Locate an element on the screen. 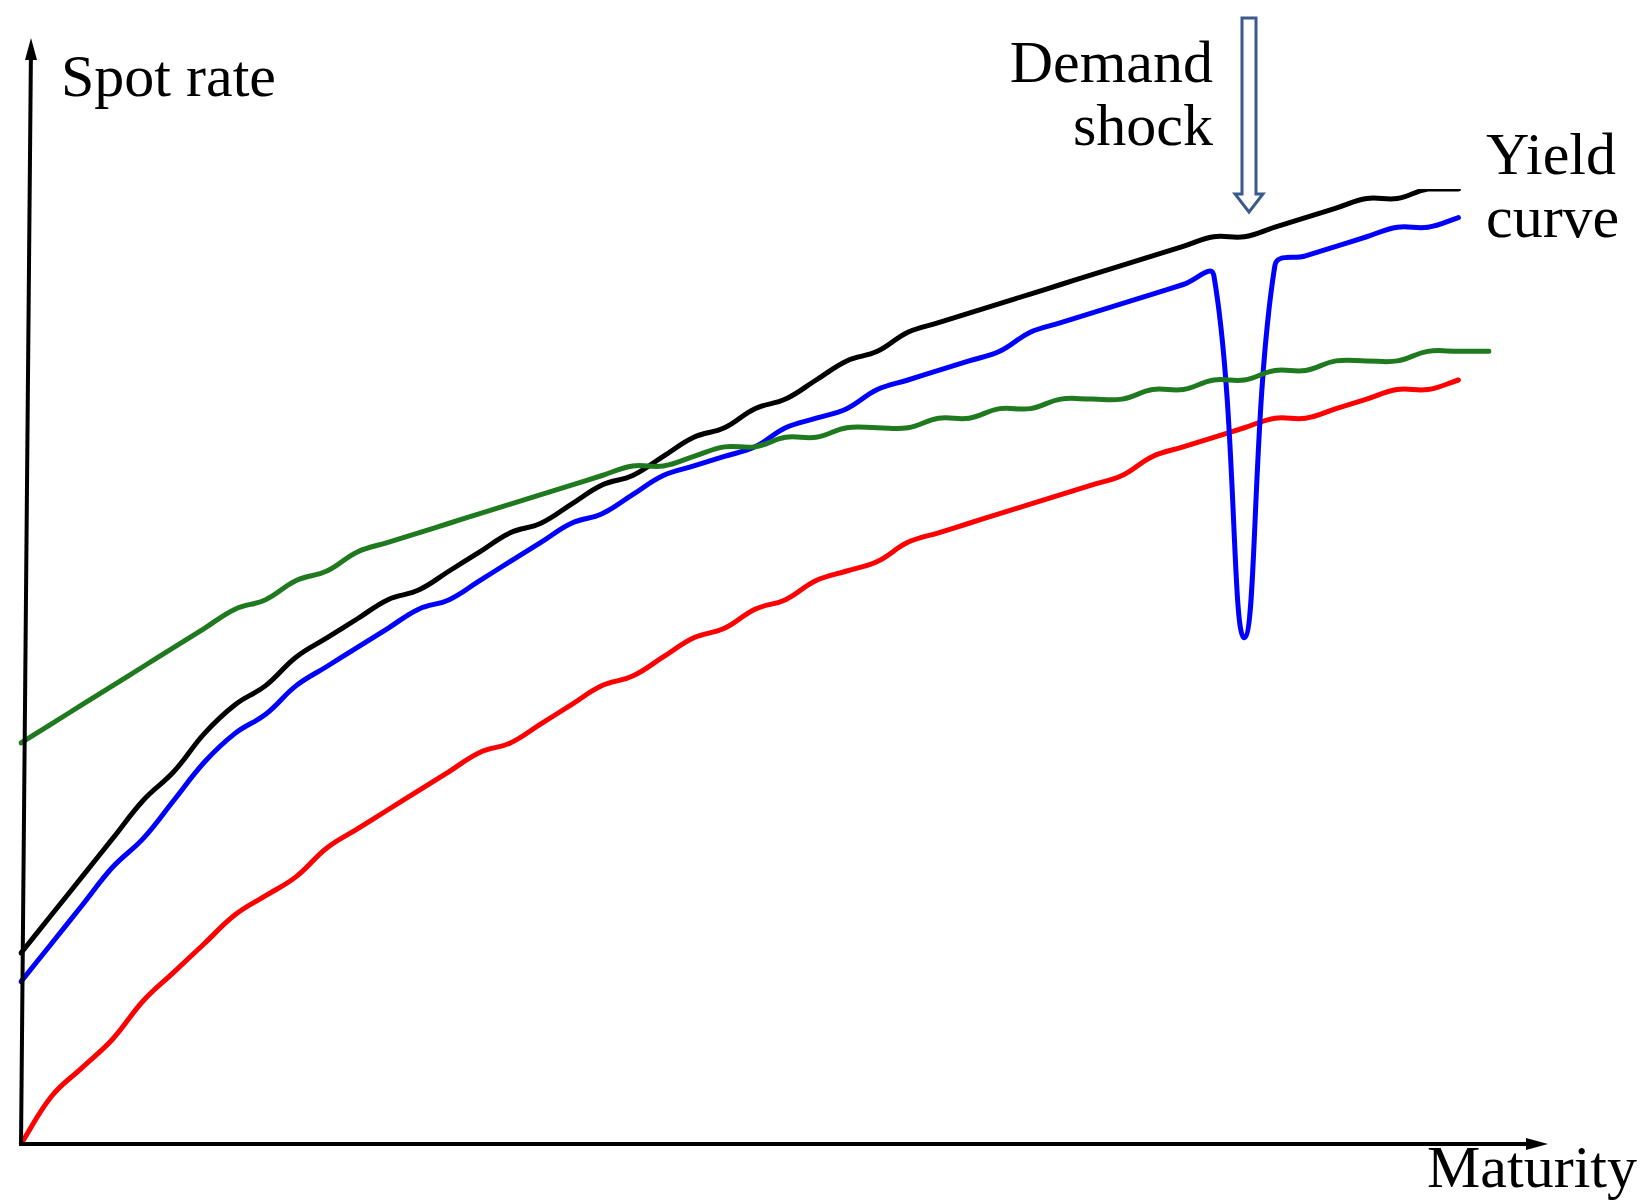 Image resolution: width=1649 pixels, height=1201 pixels. annotation: Yield curve is located at coordinates (1553, 185).